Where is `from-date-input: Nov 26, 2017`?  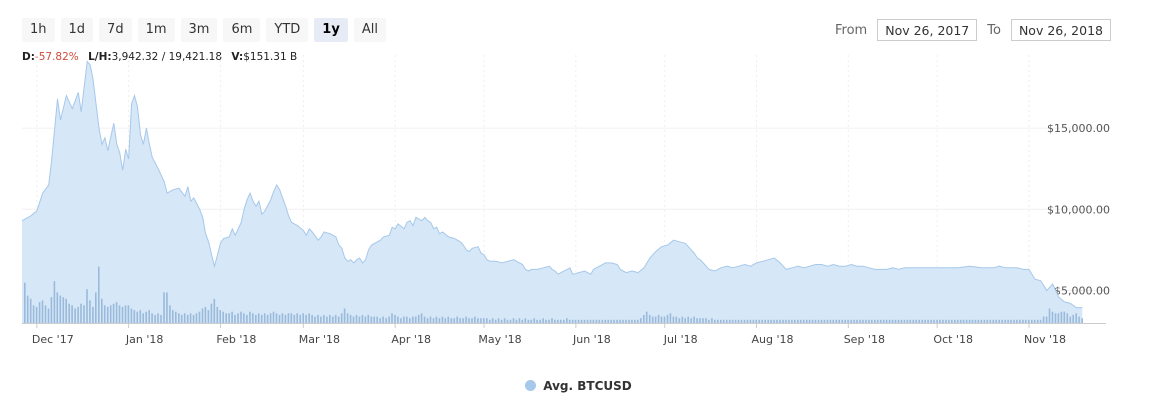 from-date-input: Nov 26, 2017 is located at coordinates (927, 30).